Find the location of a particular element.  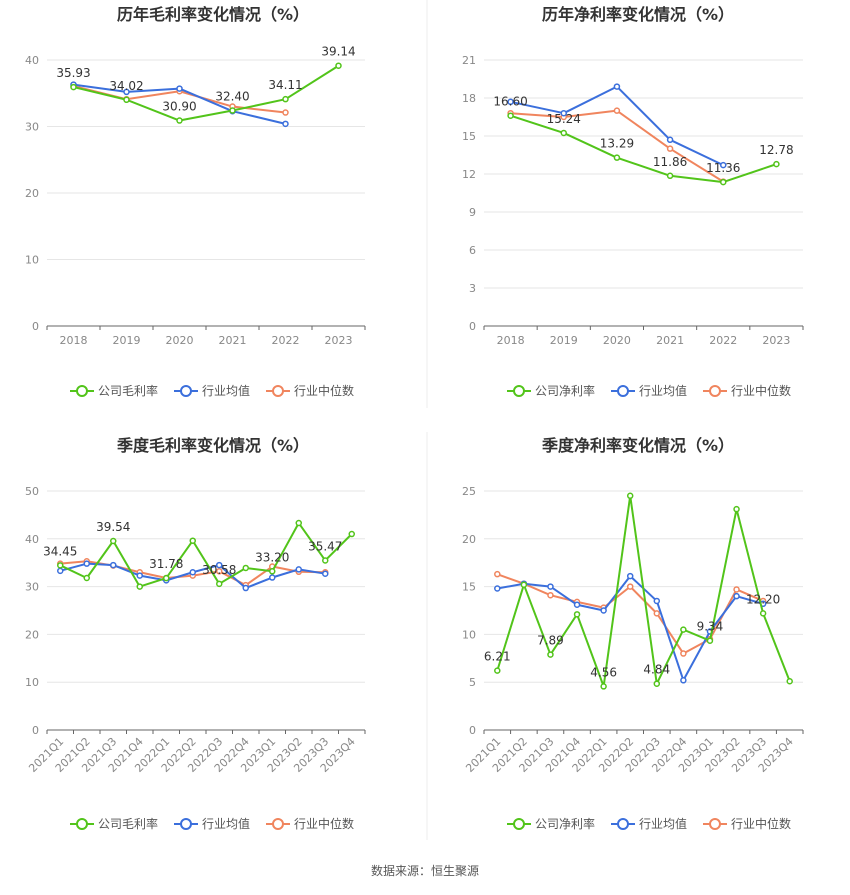

chart-2-x-tick-label: 2021 is located at coordinates (670, 340).